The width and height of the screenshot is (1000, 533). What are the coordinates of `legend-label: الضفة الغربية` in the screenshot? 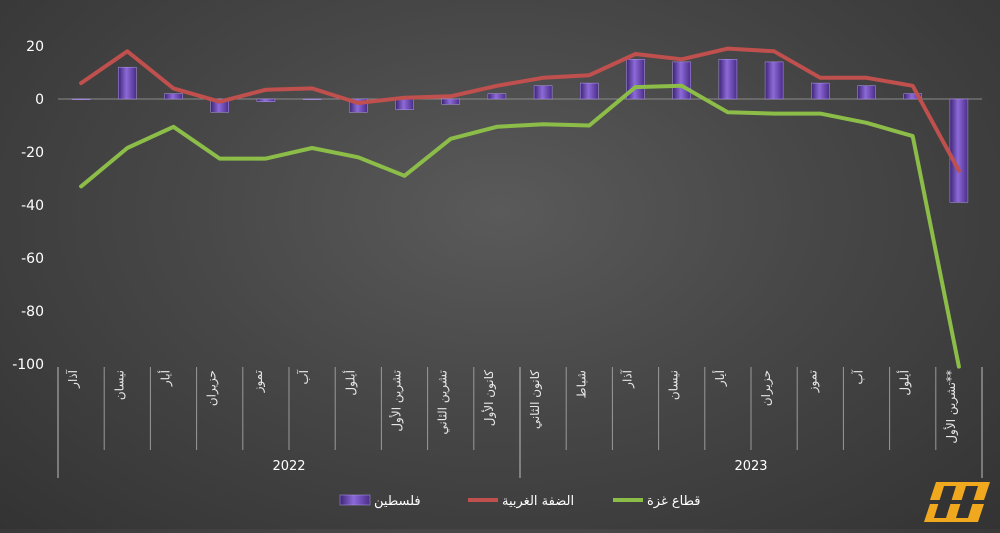 It's located at (538, 501).